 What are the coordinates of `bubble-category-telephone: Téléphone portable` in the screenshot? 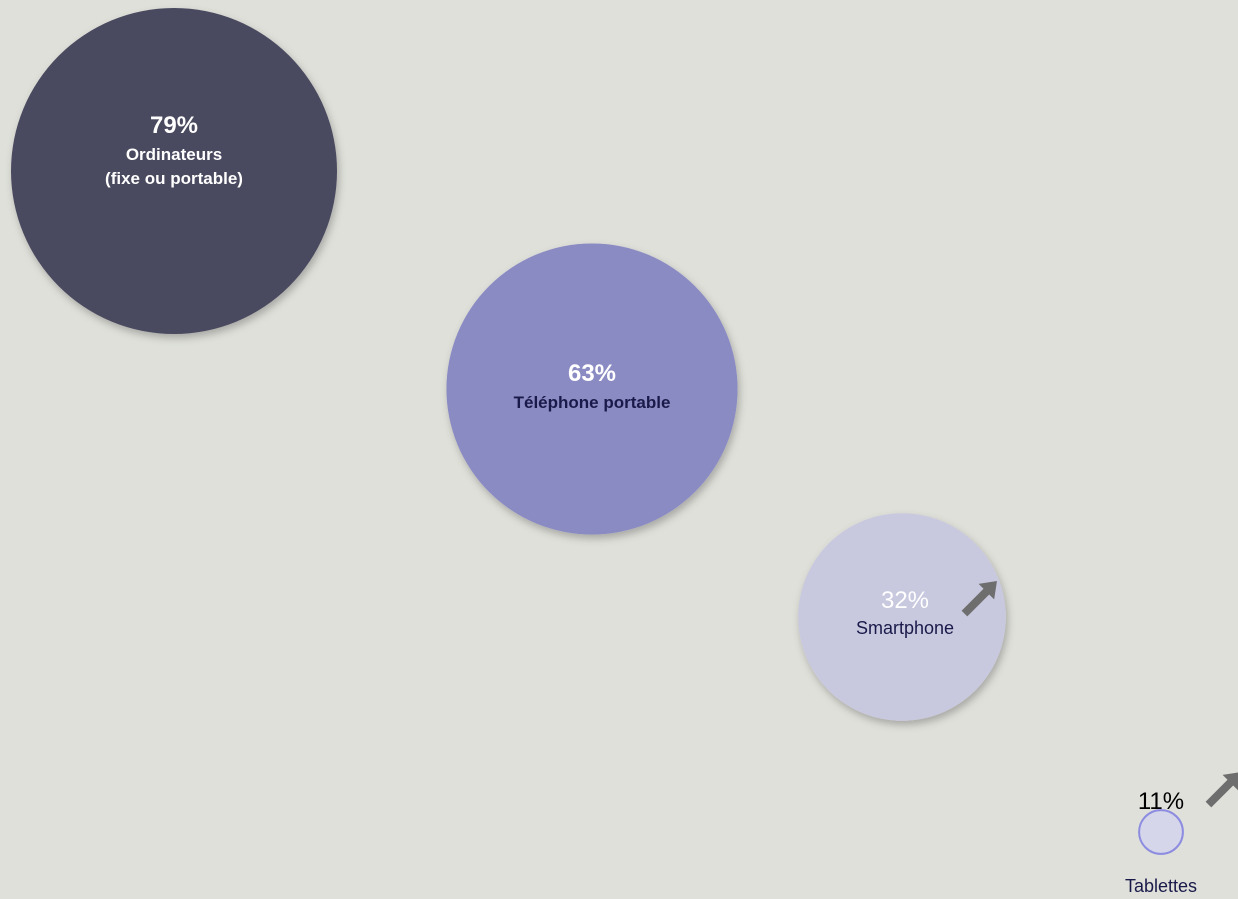 It's located at (592, 402).